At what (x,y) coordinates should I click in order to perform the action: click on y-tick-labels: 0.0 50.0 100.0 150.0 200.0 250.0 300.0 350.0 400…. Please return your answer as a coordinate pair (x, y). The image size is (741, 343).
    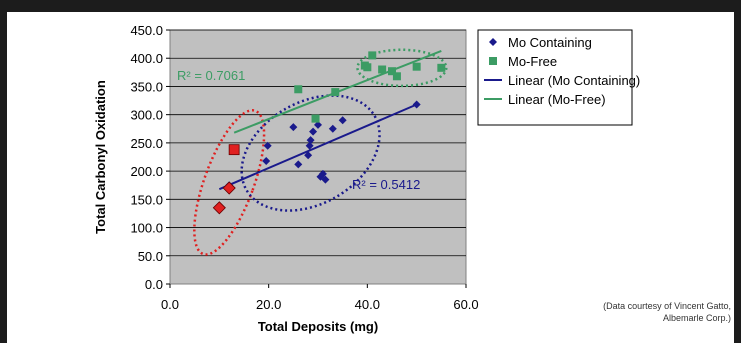
    Looking at the image, I should click on (146, 157).